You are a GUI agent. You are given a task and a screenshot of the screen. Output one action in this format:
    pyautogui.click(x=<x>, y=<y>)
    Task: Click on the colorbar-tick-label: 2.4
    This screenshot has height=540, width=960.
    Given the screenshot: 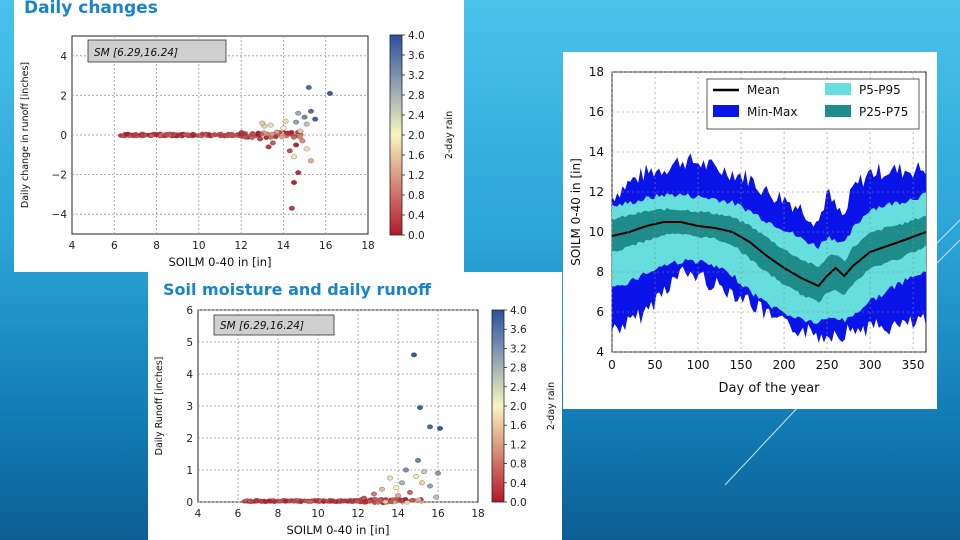 What is the action you would take?
    pyautogui.click(x=416, y=116)
    